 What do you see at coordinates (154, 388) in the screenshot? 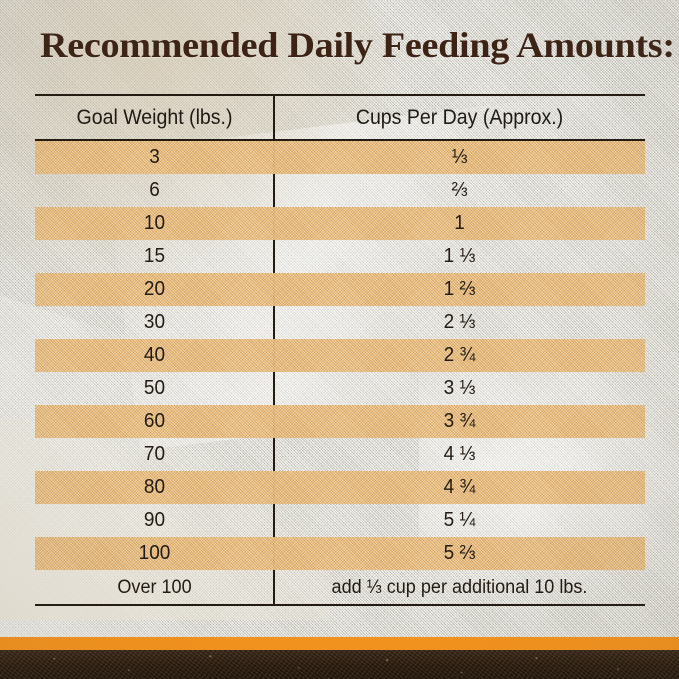
I see `cell-goal-weight: 50` at bounding box center [154, 388].